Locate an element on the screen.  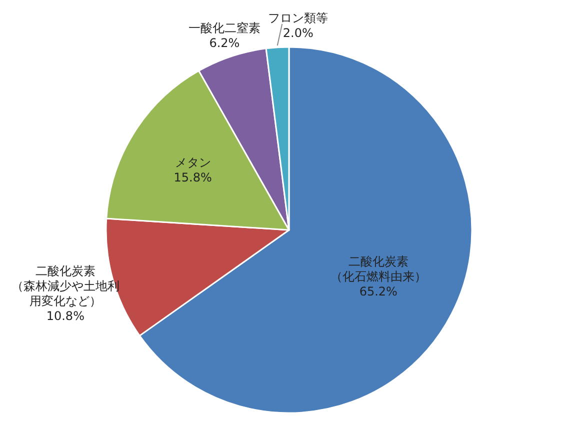
slice-label: メタン is located at coordinates (192, 162).